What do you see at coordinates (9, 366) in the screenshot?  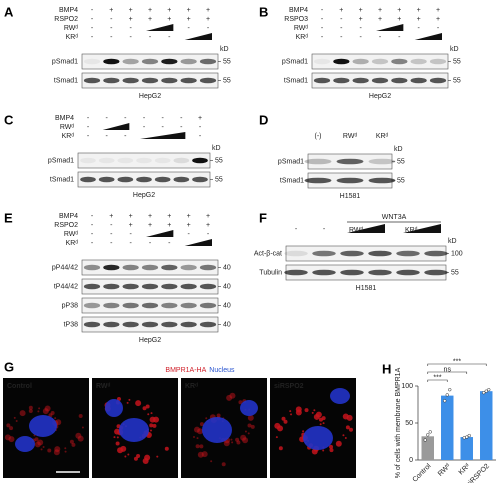 I see `panel-label: G` at bounding box center [9, 366].